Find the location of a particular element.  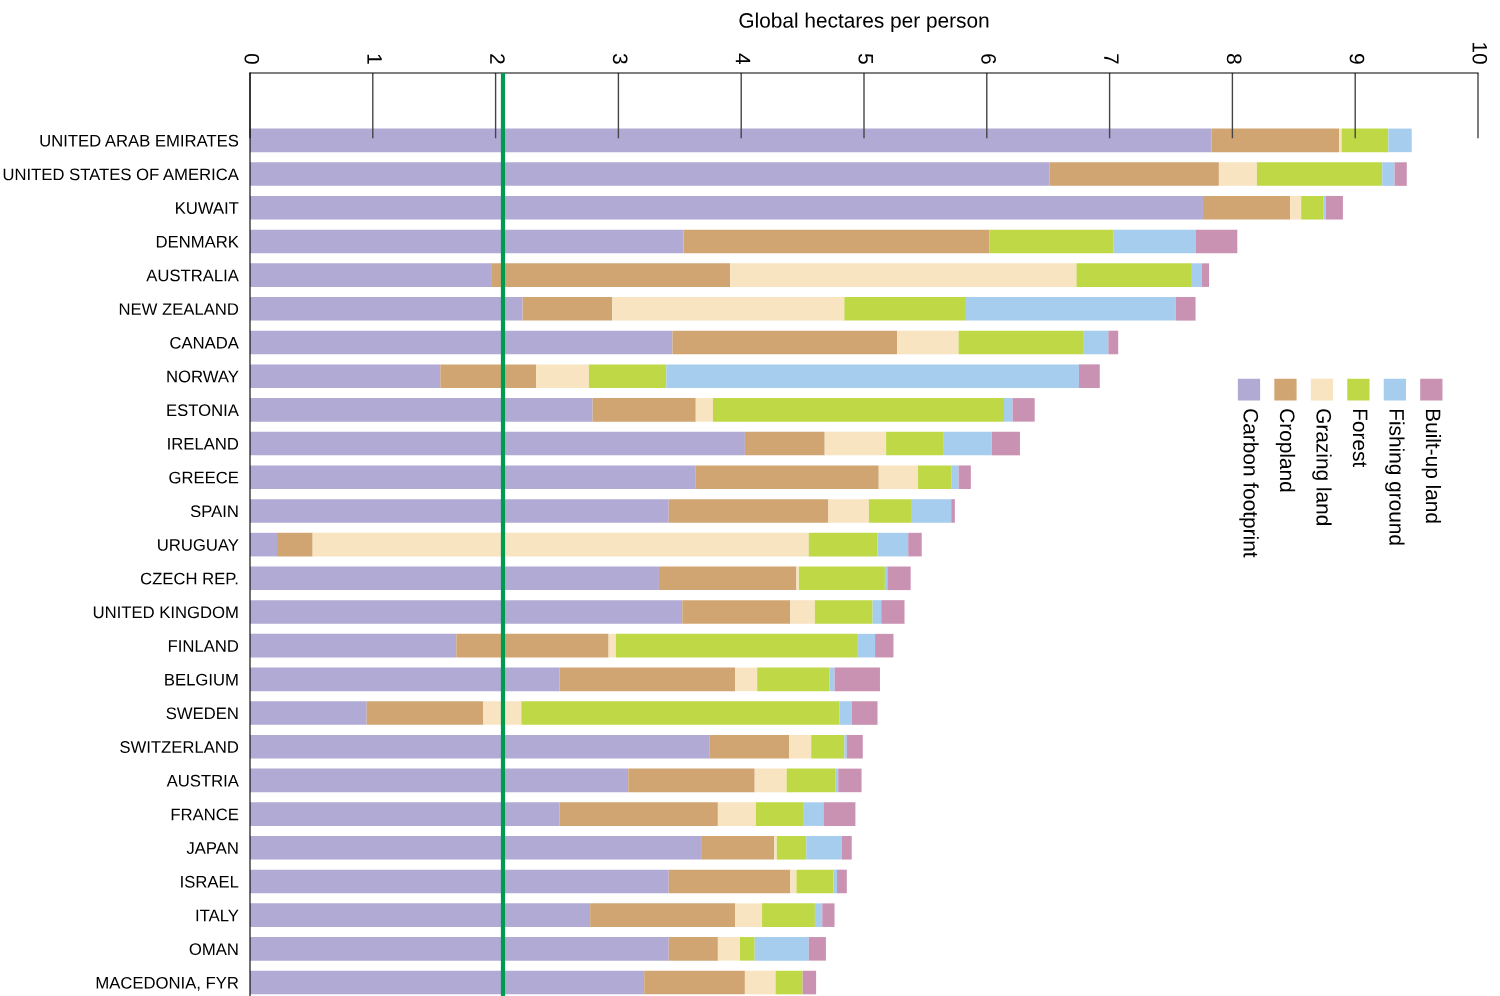

legend-label: Grazing land is located at coordinates (1322, 467).